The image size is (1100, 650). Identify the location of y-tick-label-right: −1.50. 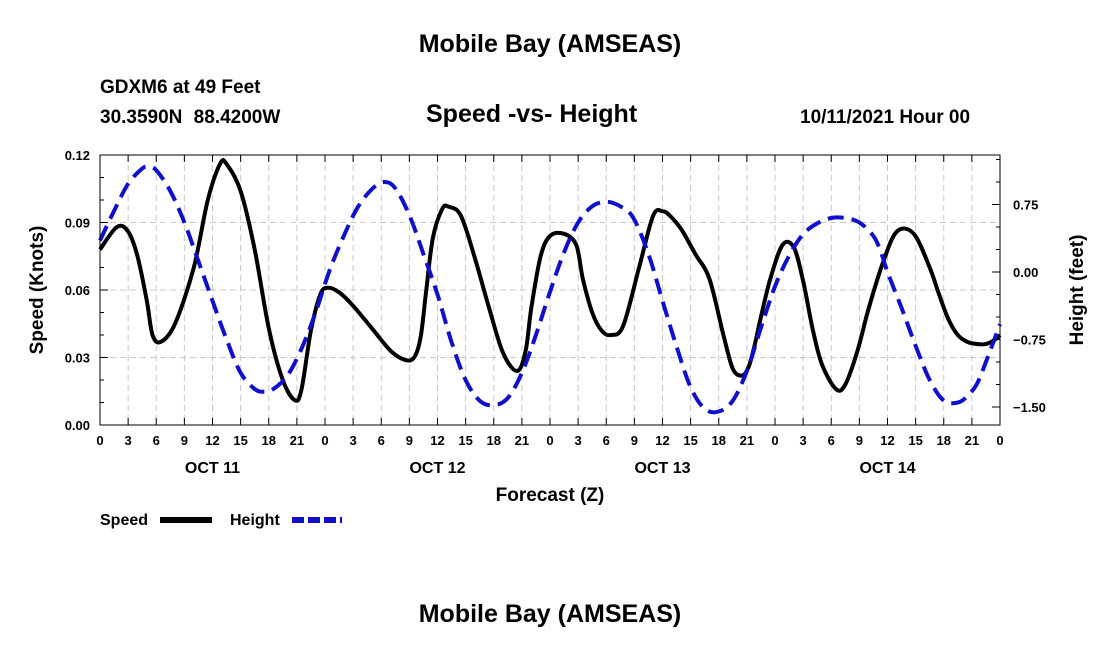
(1029, 407).